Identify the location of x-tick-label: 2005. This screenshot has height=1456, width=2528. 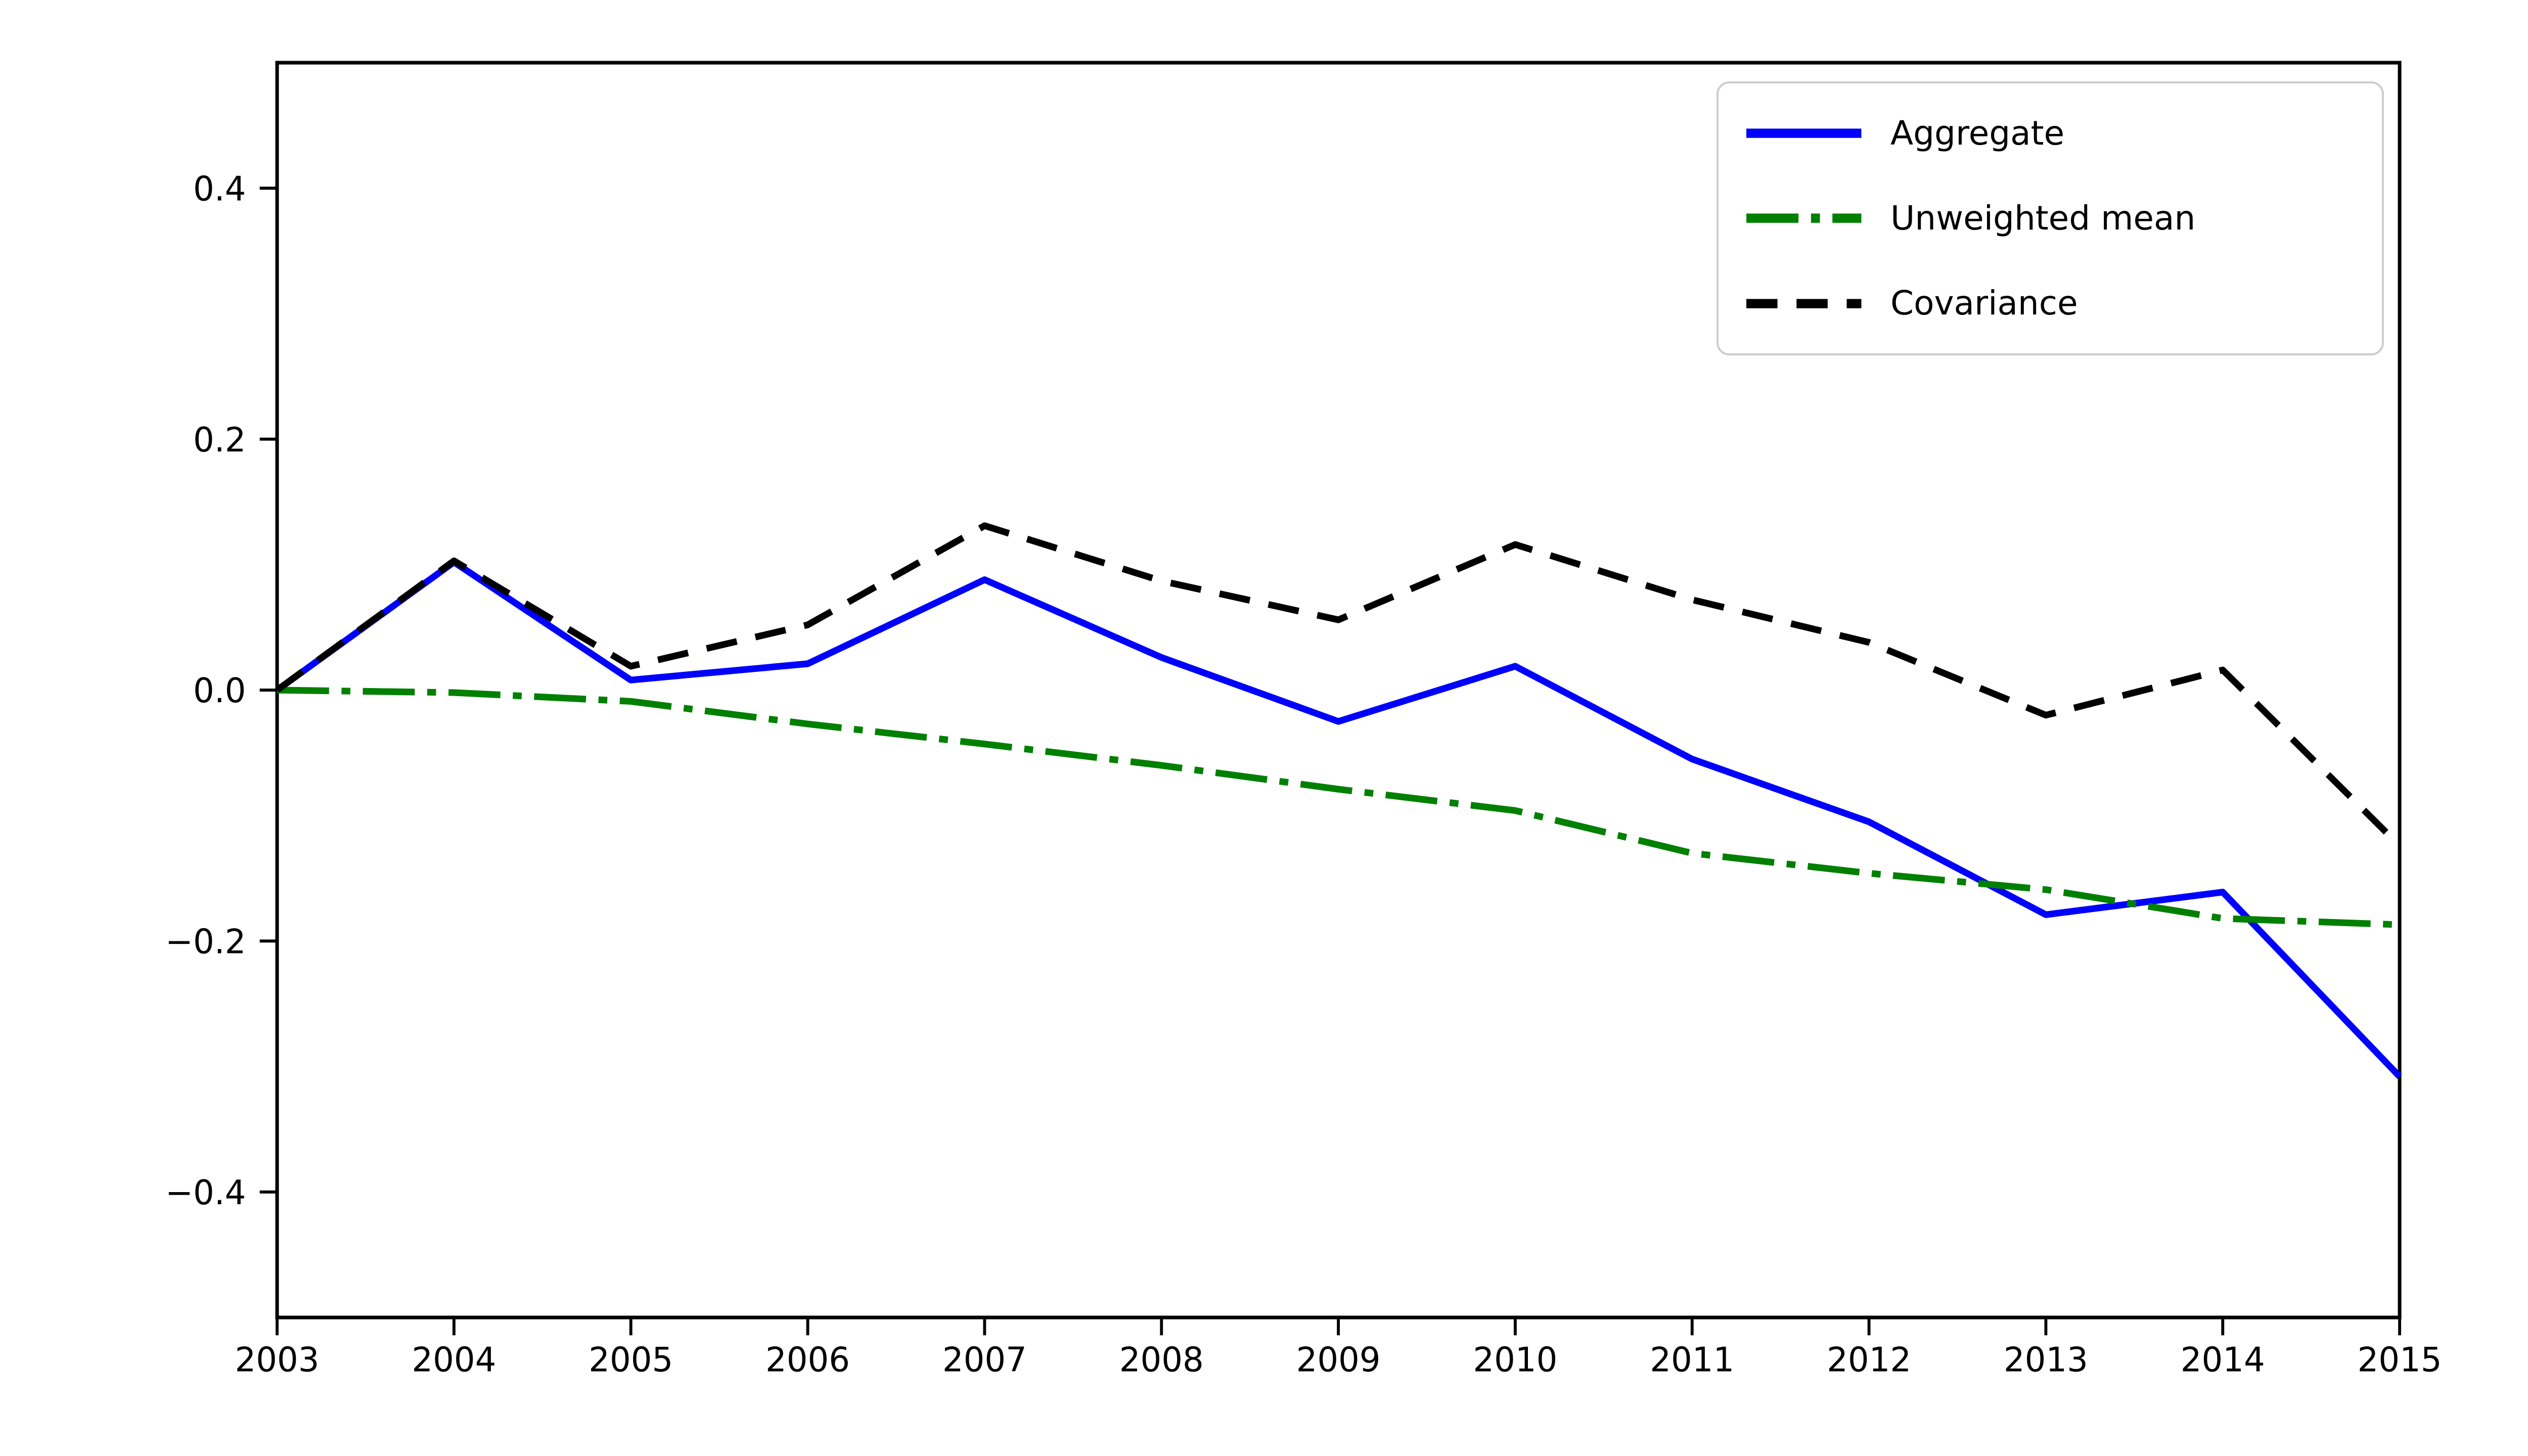
(631, 1360).